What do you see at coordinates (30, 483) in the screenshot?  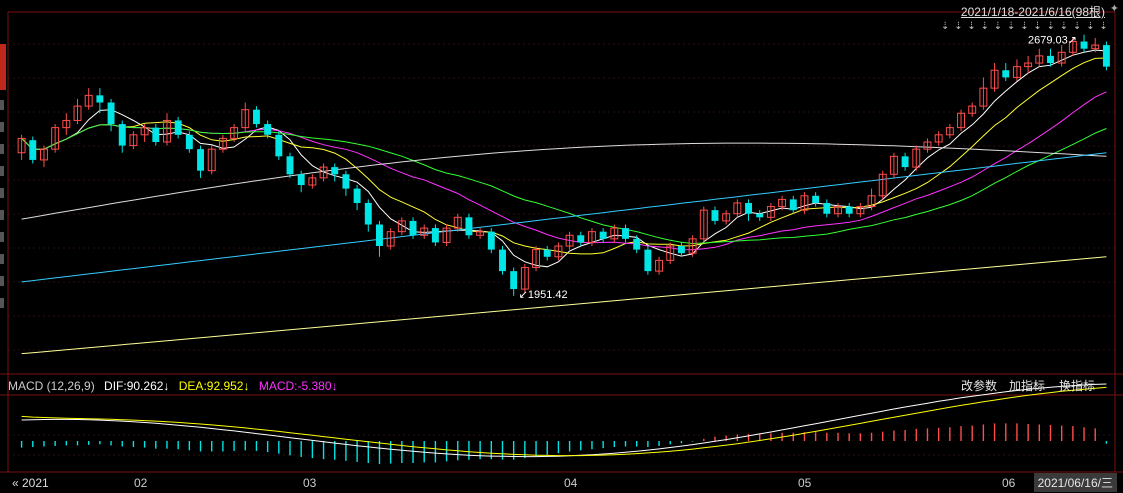 I see `axis-start-label: « 2021` at bounding box center [30, 483].